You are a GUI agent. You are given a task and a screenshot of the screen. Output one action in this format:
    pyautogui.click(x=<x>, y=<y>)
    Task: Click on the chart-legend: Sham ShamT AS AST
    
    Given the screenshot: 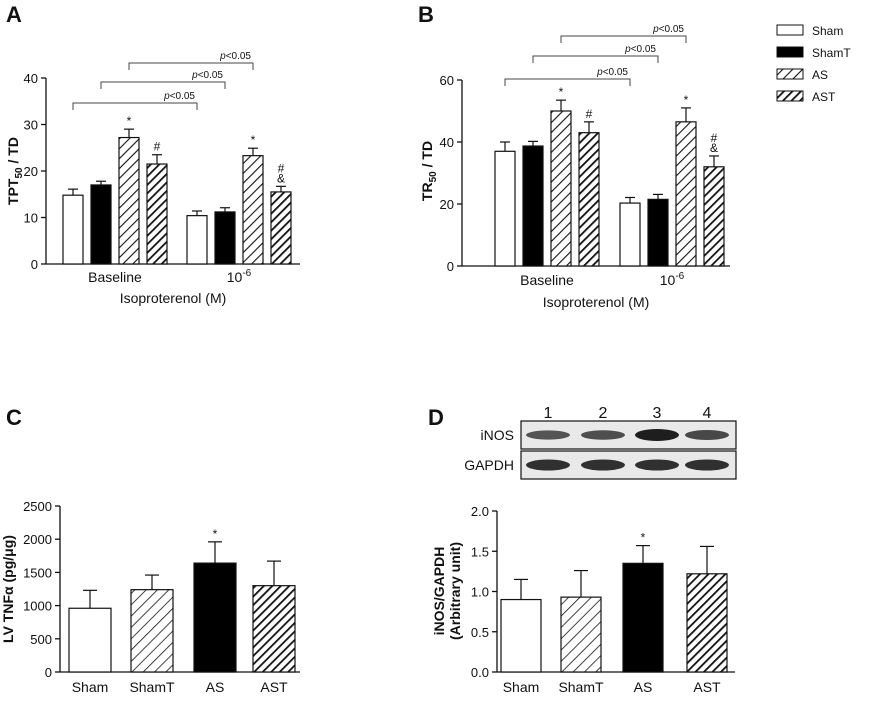 What is the action you would take?
    pyautogui.click(x=813, y=64)
    